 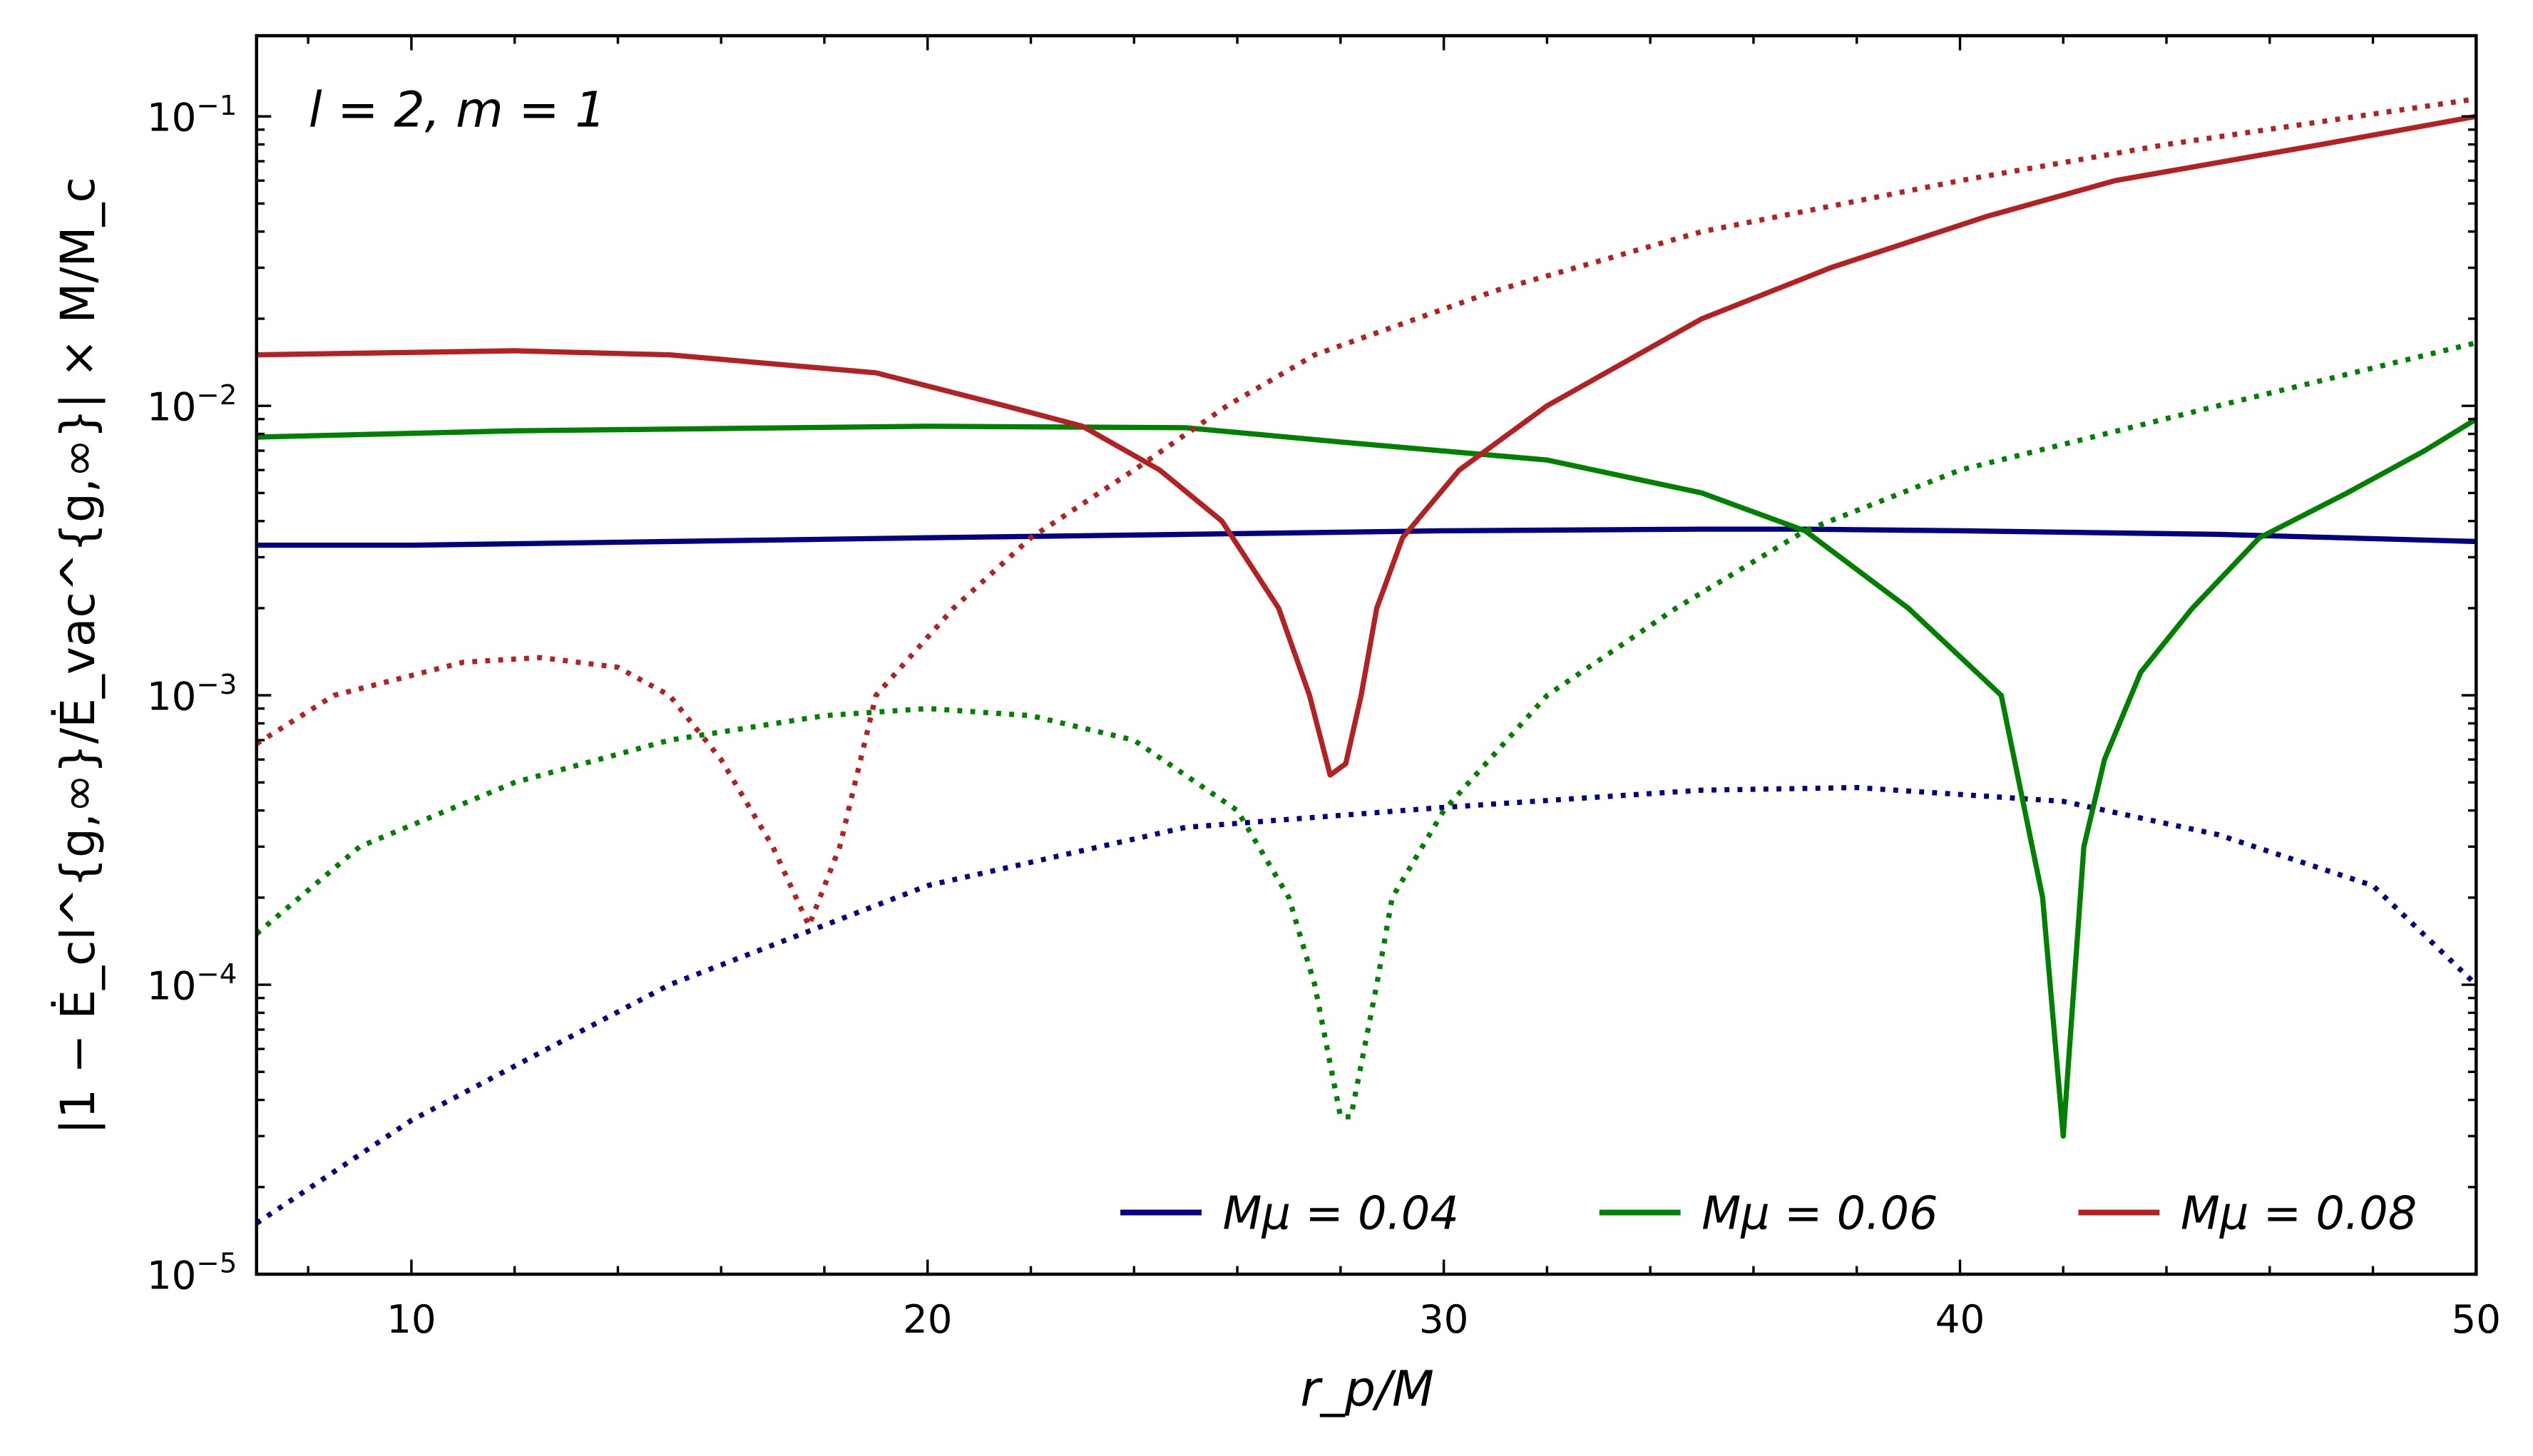 I want to click on y-tick-label: 10⁻², so click(x=192, y=404).